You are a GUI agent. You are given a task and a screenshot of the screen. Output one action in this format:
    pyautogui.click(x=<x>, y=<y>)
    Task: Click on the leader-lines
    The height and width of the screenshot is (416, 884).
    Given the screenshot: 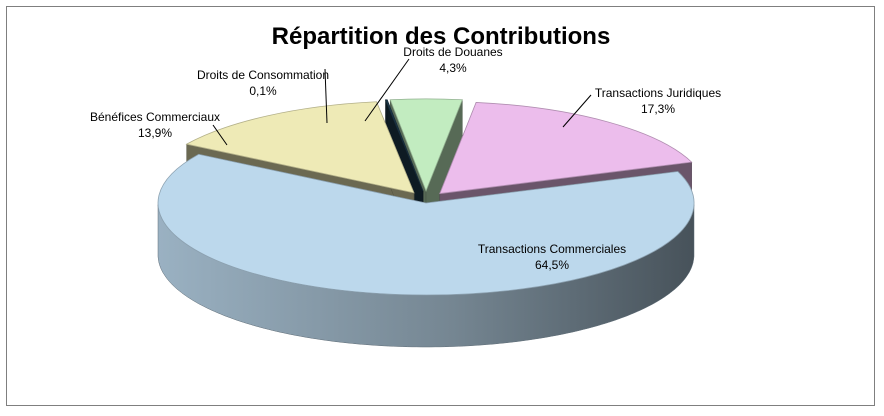 What is the action you would take?
    pyautogui.click(x=402, y=102)
    